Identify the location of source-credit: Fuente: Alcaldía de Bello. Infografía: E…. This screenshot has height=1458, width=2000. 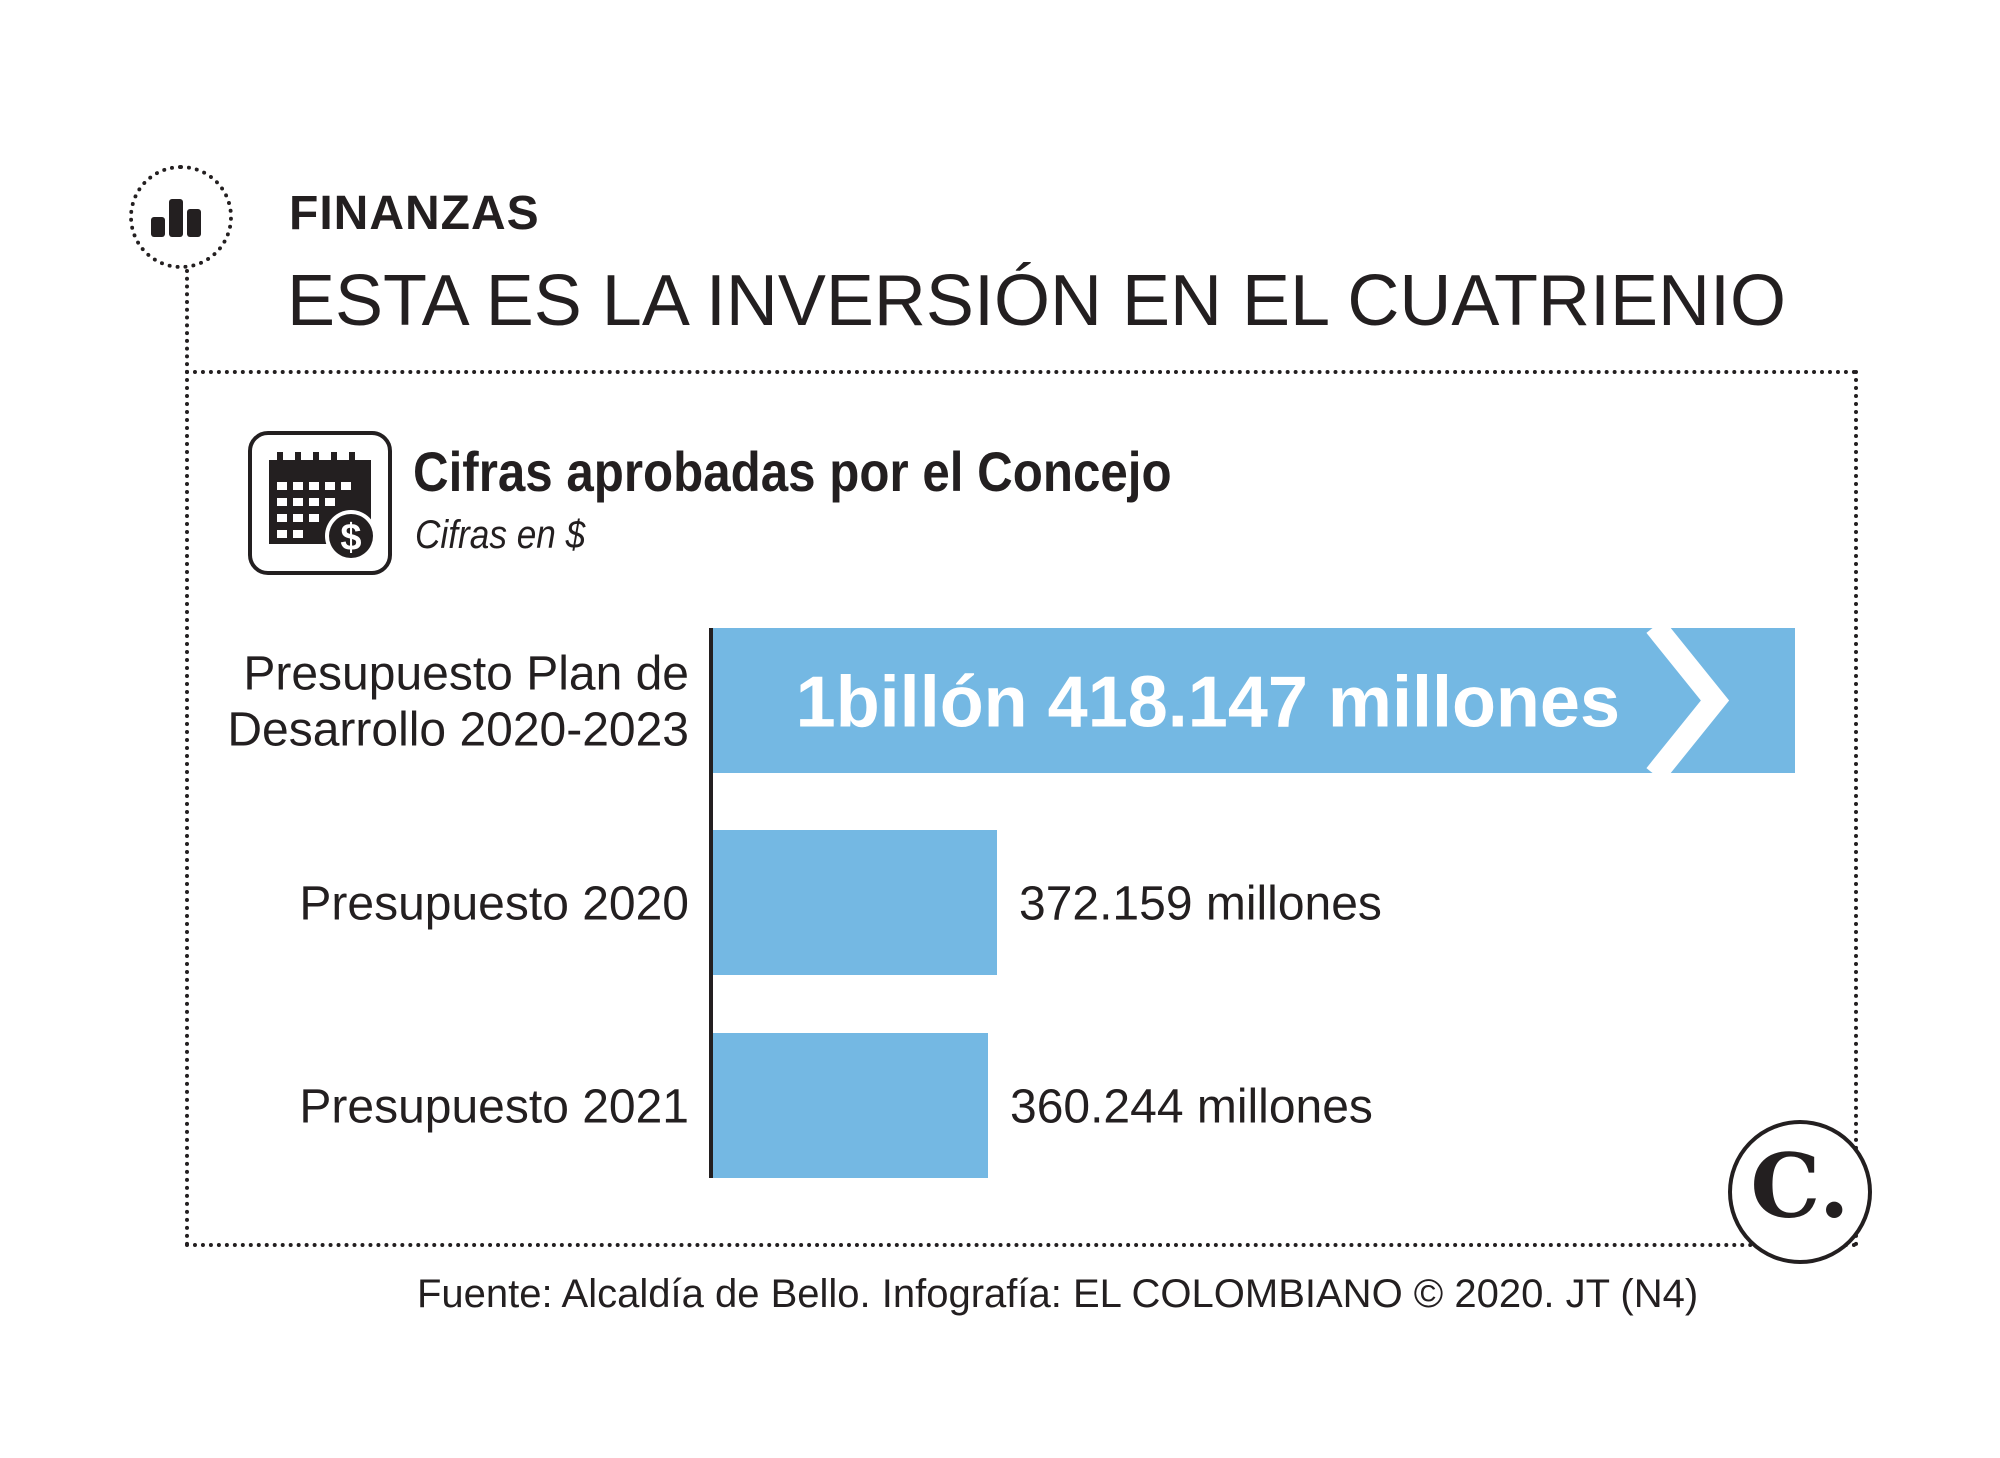
(1058, 1294).